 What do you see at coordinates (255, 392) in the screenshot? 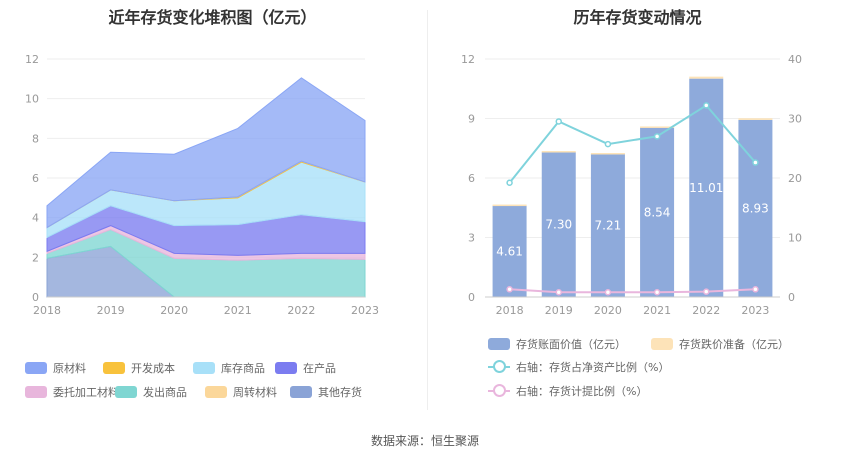
I see `legend-label: 周转材料` at bounding box center [255, 392].